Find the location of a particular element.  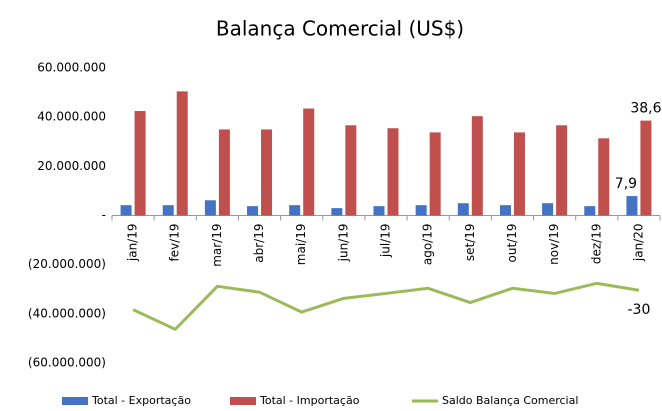

y-tick-label: 20.000.000 is located at coordinates (71, 166).